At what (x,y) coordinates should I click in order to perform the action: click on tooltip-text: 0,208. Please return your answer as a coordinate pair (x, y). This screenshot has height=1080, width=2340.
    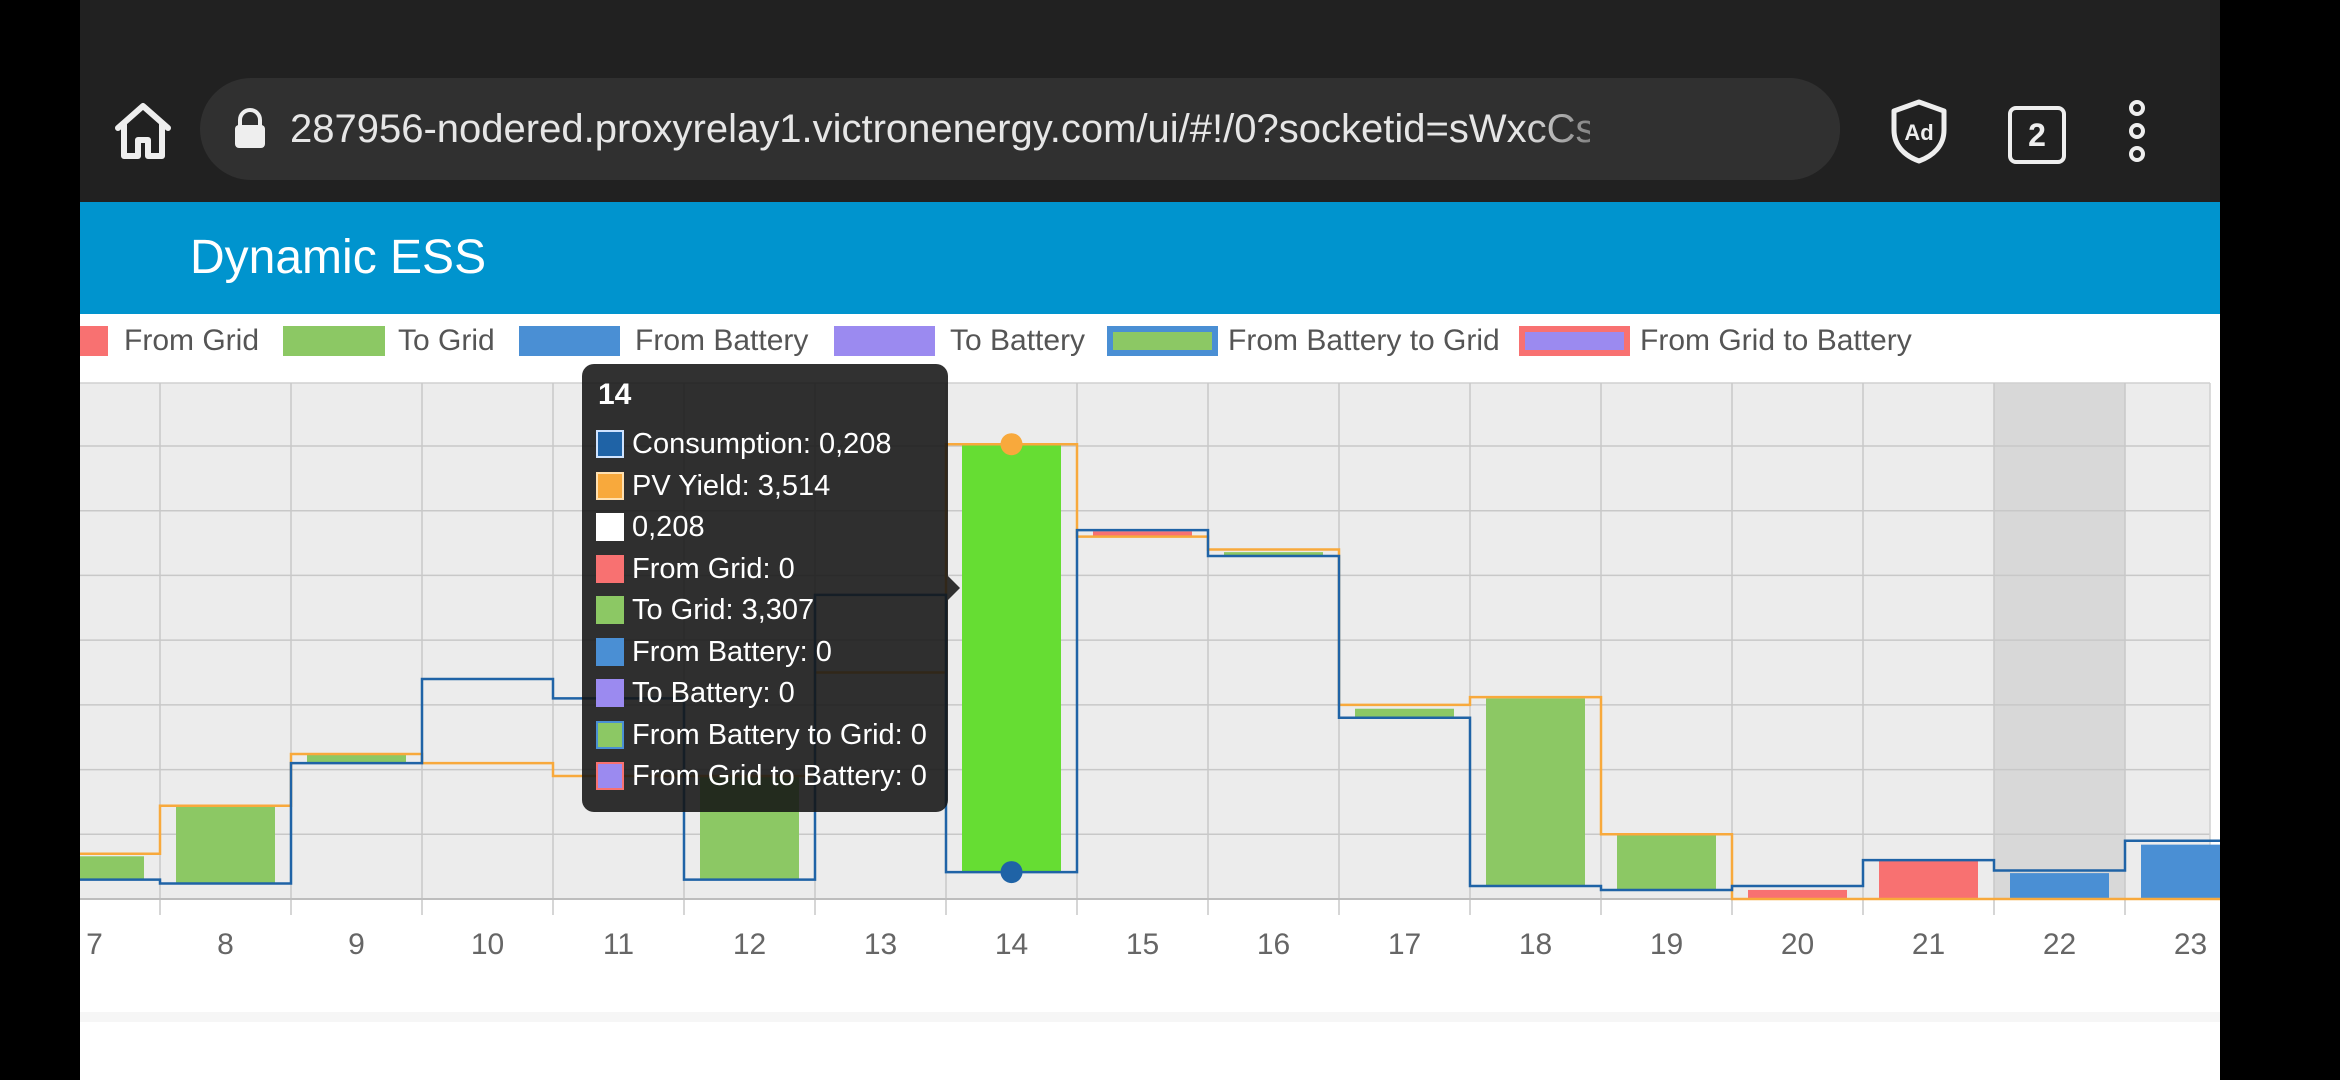
    Looking at the image, I should click on (668, 527).